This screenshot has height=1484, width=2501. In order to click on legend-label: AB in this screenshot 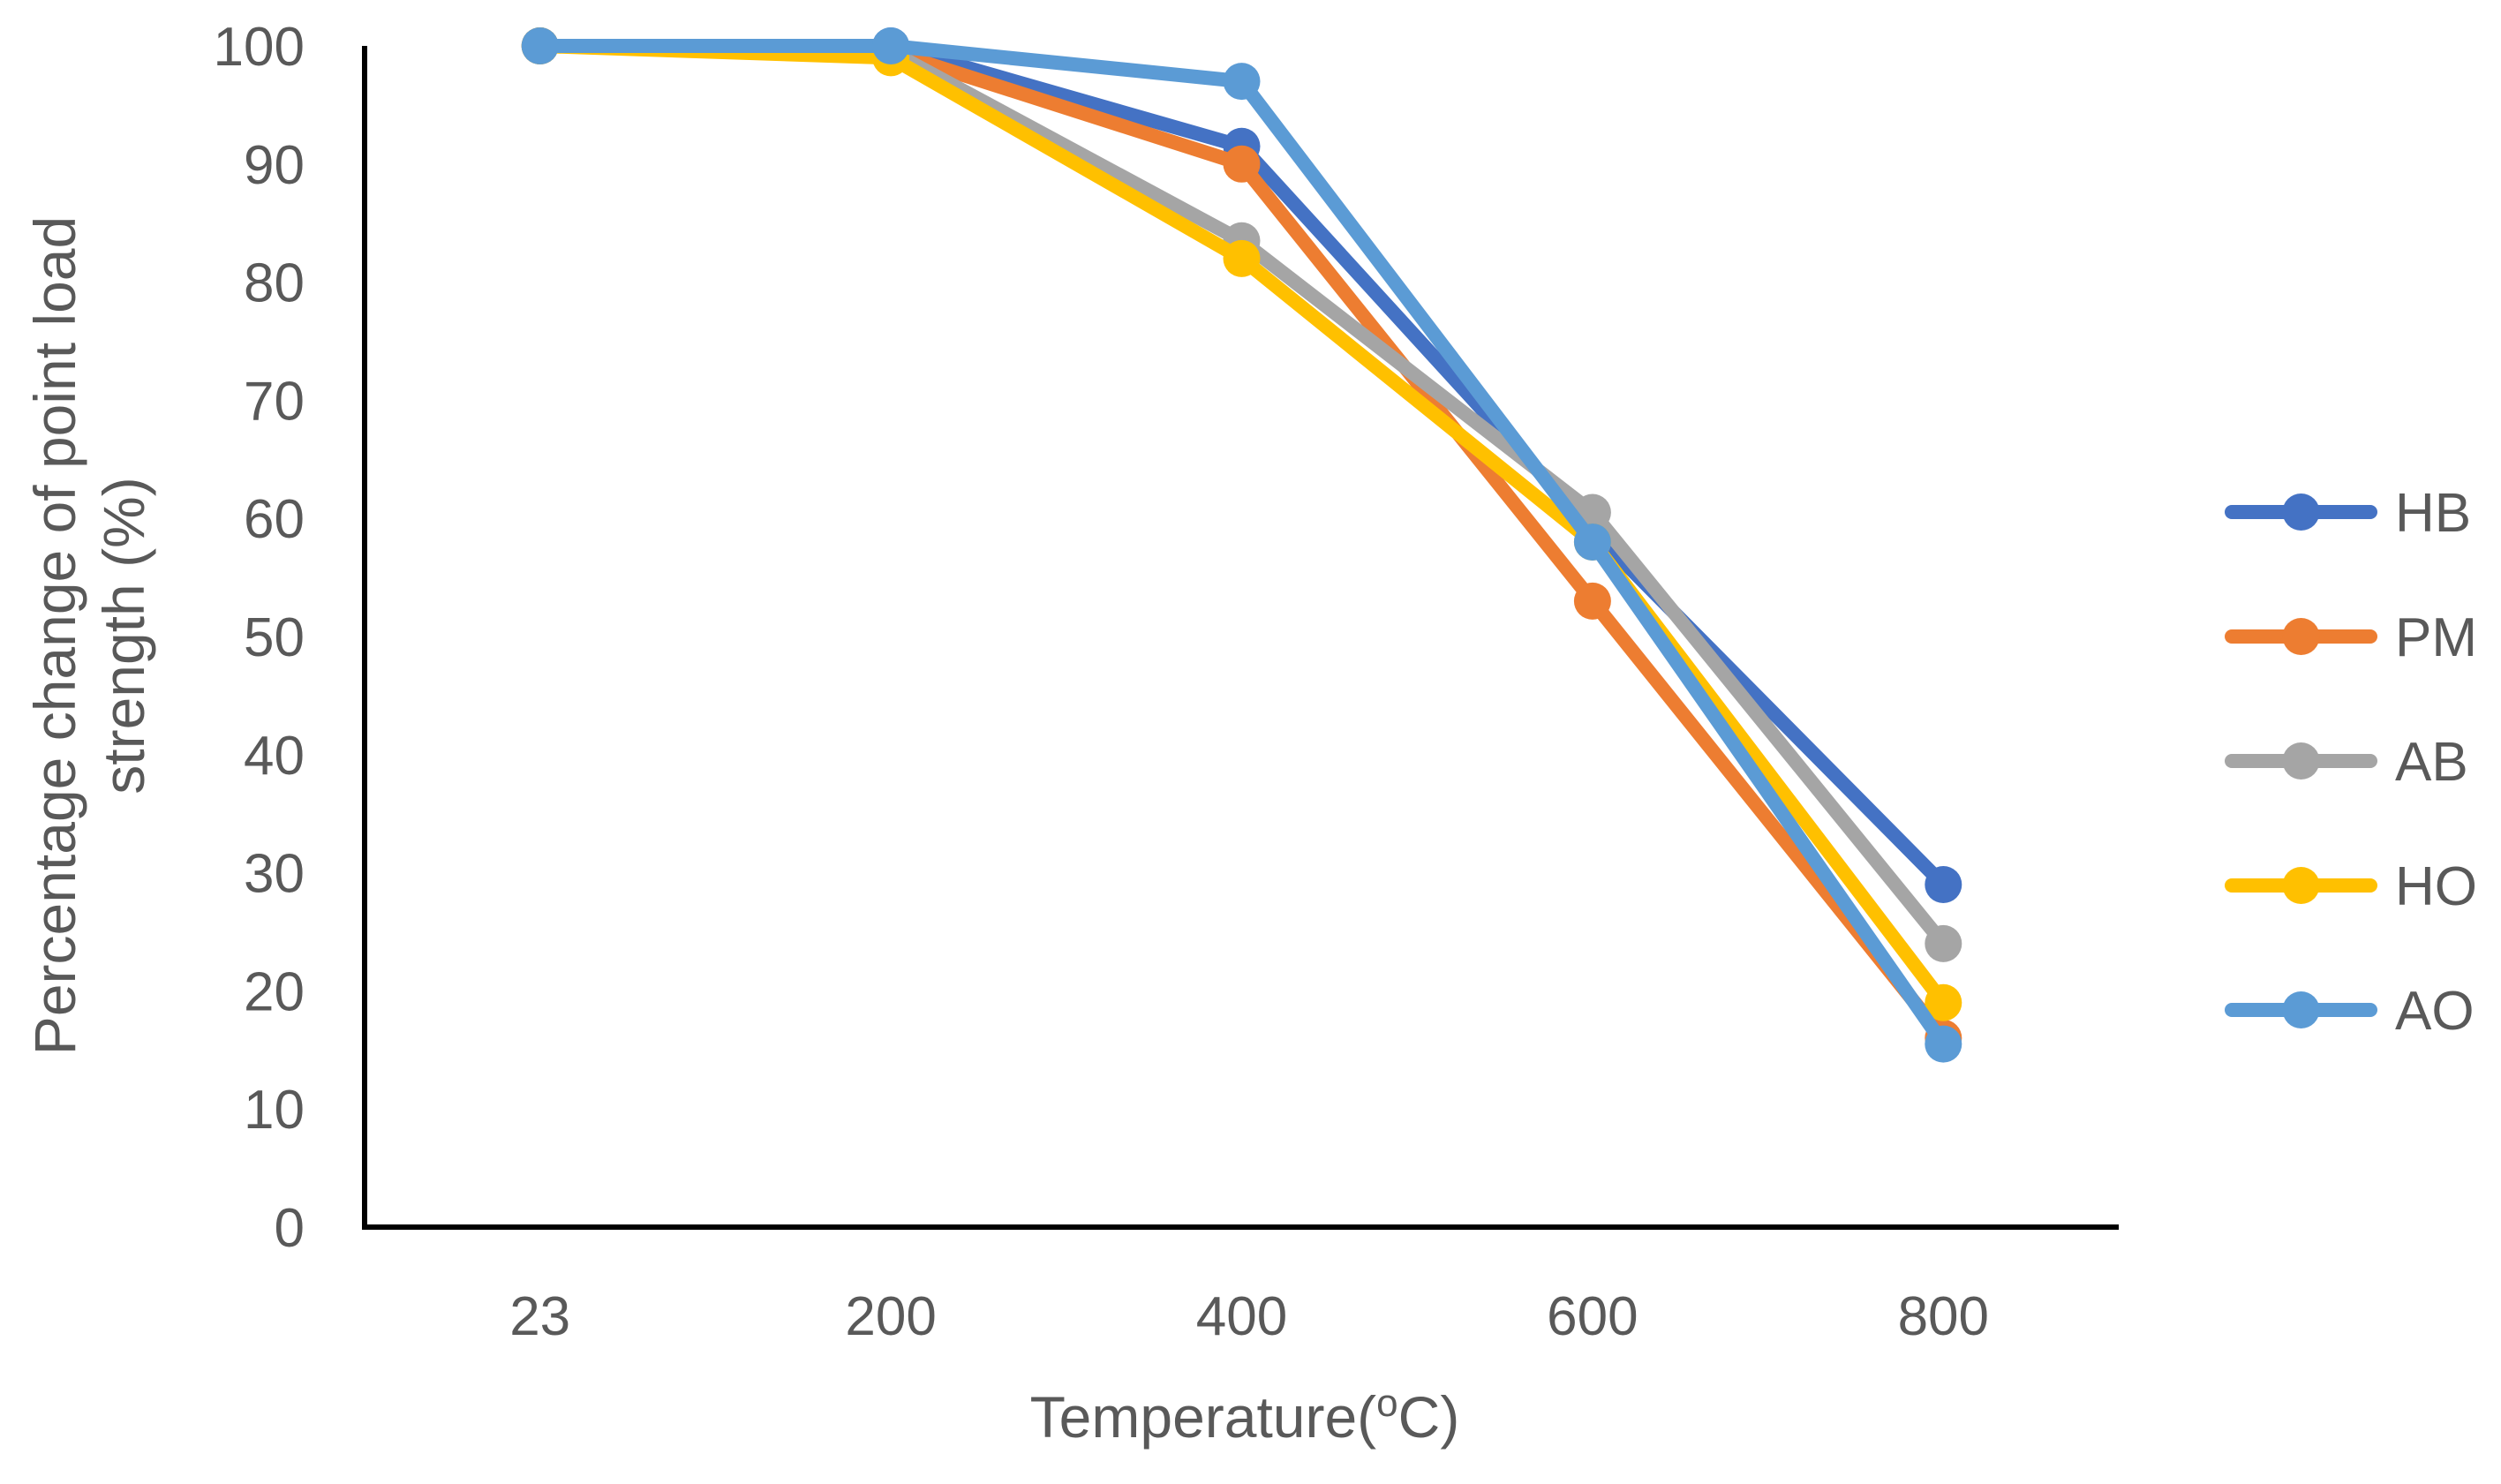, I will do `click(2431, 762)`.